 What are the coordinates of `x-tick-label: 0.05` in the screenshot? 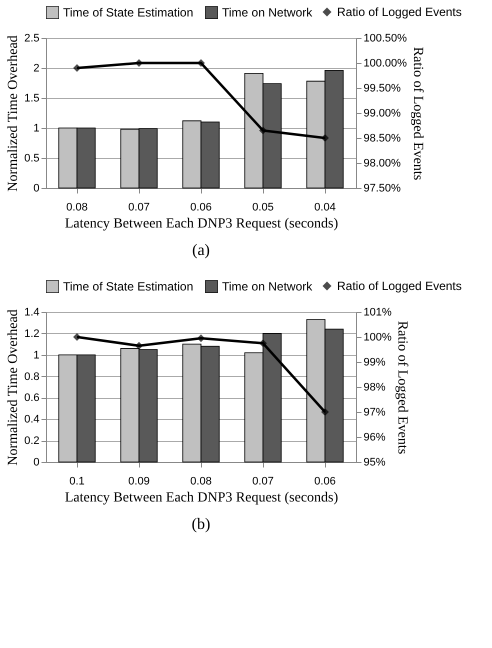 It's located at (263, 208).